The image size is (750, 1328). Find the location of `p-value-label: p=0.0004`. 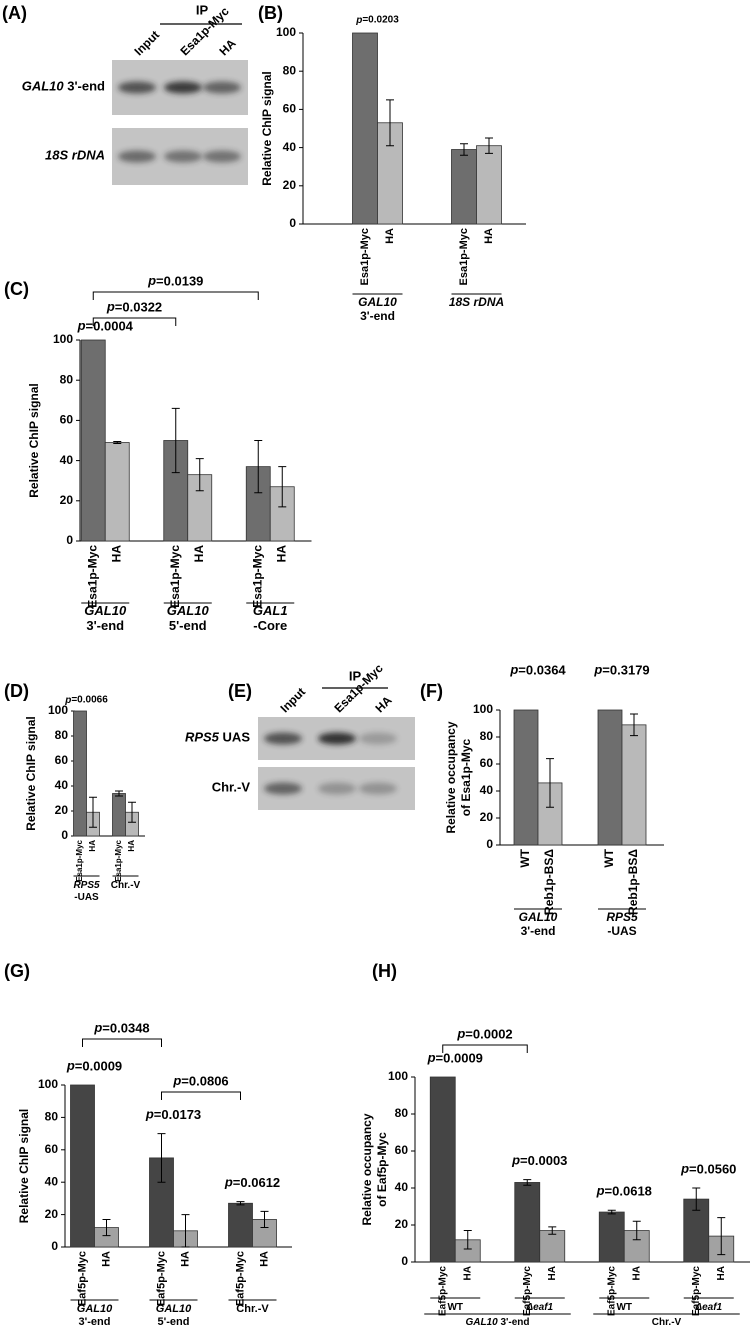

p-value-label: p=0.0004 is located at coordinates (105, 325).